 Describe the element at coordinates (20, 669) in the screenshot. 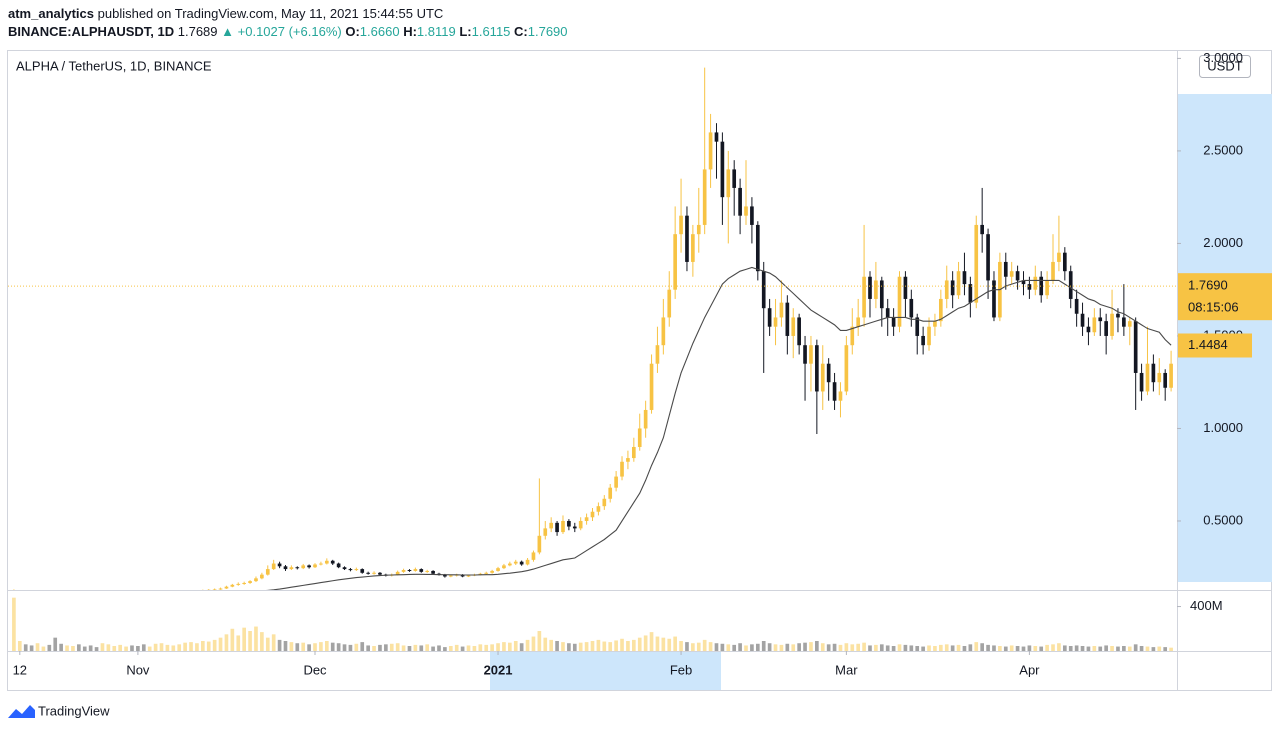

I see `x-tick-label: 12` at that location.